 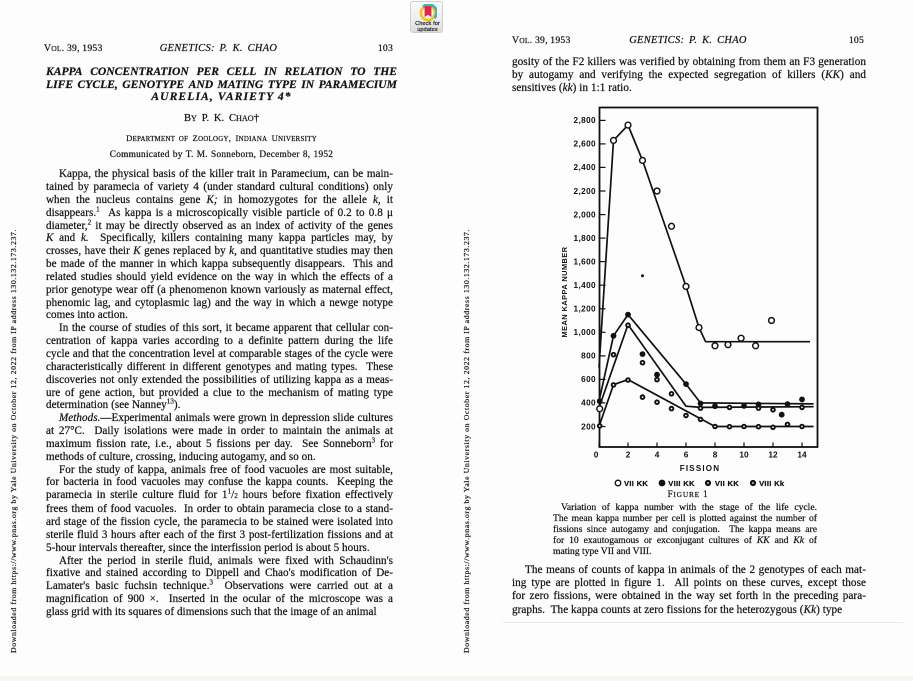 I want to click on svg-text: 2,000, so click(x=585, y=214).